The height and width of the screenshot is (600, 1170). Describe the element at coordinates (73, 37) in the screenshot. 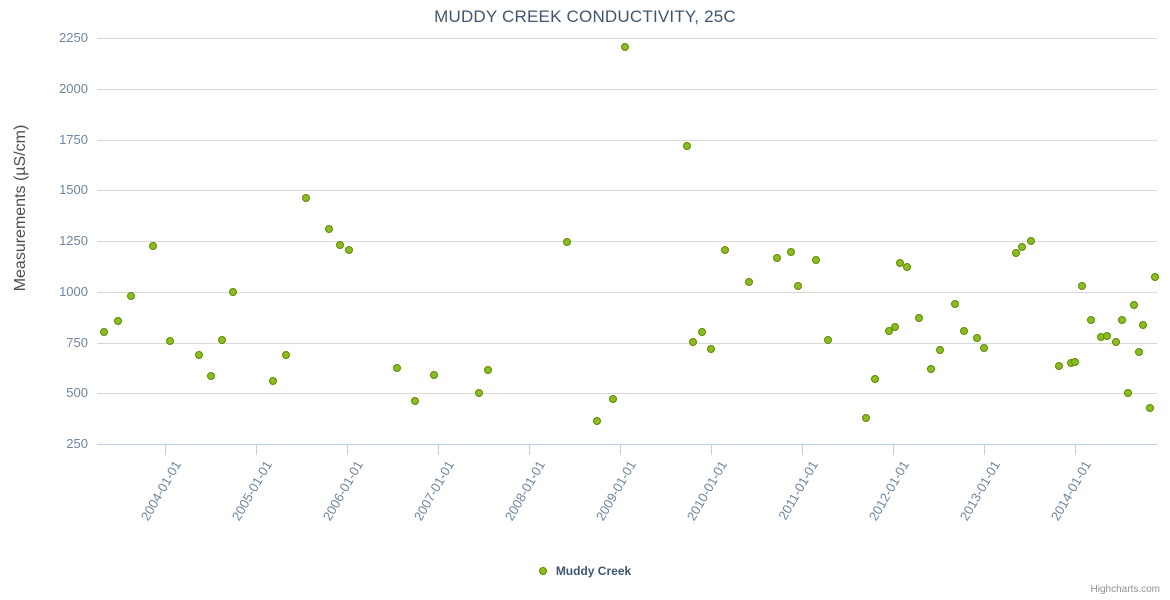

I see `y-axis-tick-label: 2250` at that location.